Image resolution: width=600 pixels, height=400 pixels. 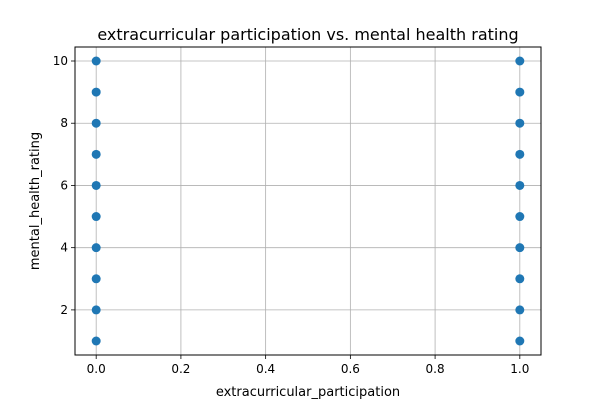 What do you see at coordinates (265, 369) in the screenshot?
I see `x-tick-label: 0.4` at bounding box center [265, 369].